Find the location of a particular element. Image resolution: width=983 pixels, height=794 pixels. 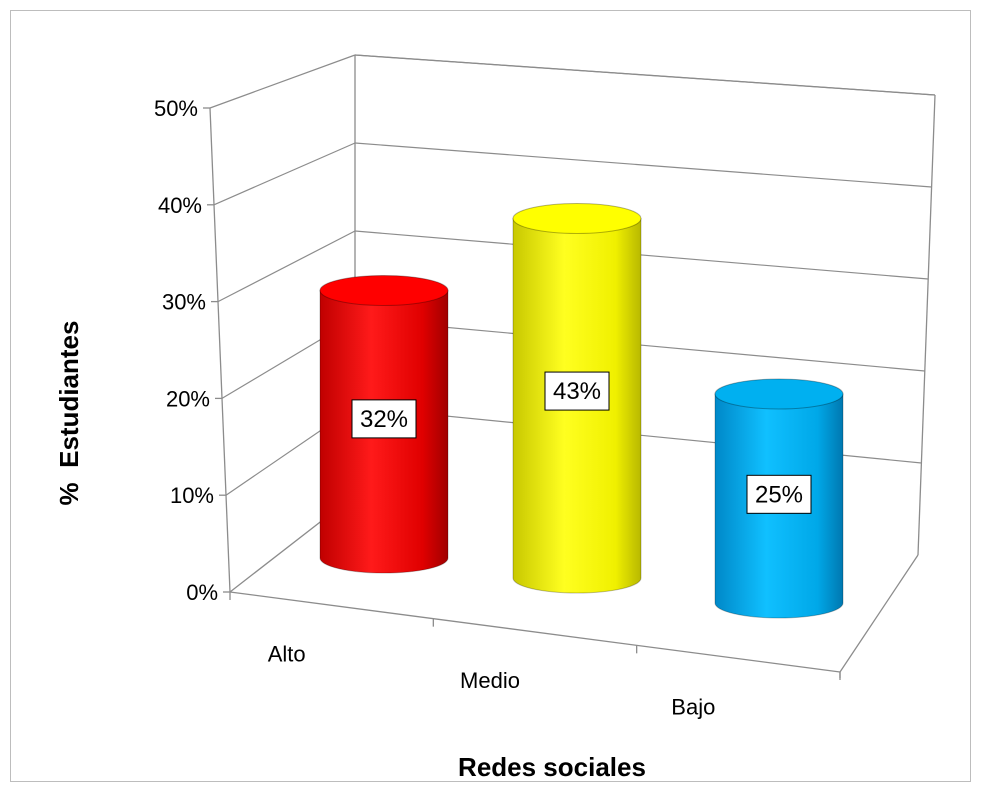

data-label: 32% is located at coordinates (384, 419).